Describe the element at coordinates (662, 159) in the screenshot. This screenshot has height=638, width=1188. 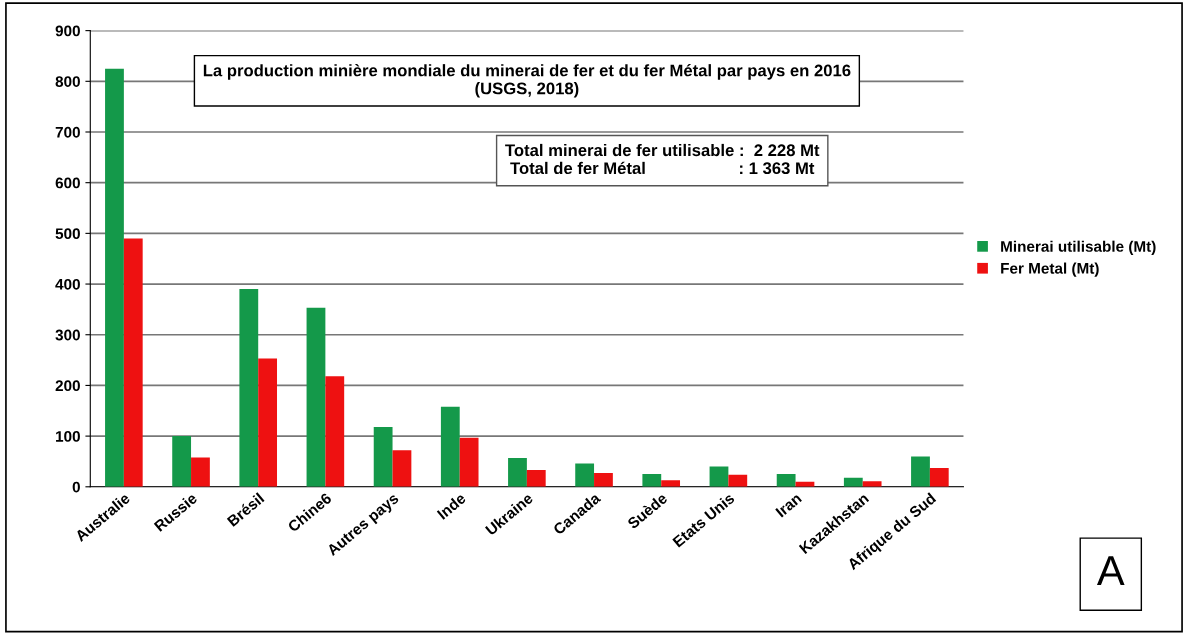
I see `annotation: Total minerai de fer utilisable : 2 228 Mt Total de fer Métal : 1 363 Mt` at that location.